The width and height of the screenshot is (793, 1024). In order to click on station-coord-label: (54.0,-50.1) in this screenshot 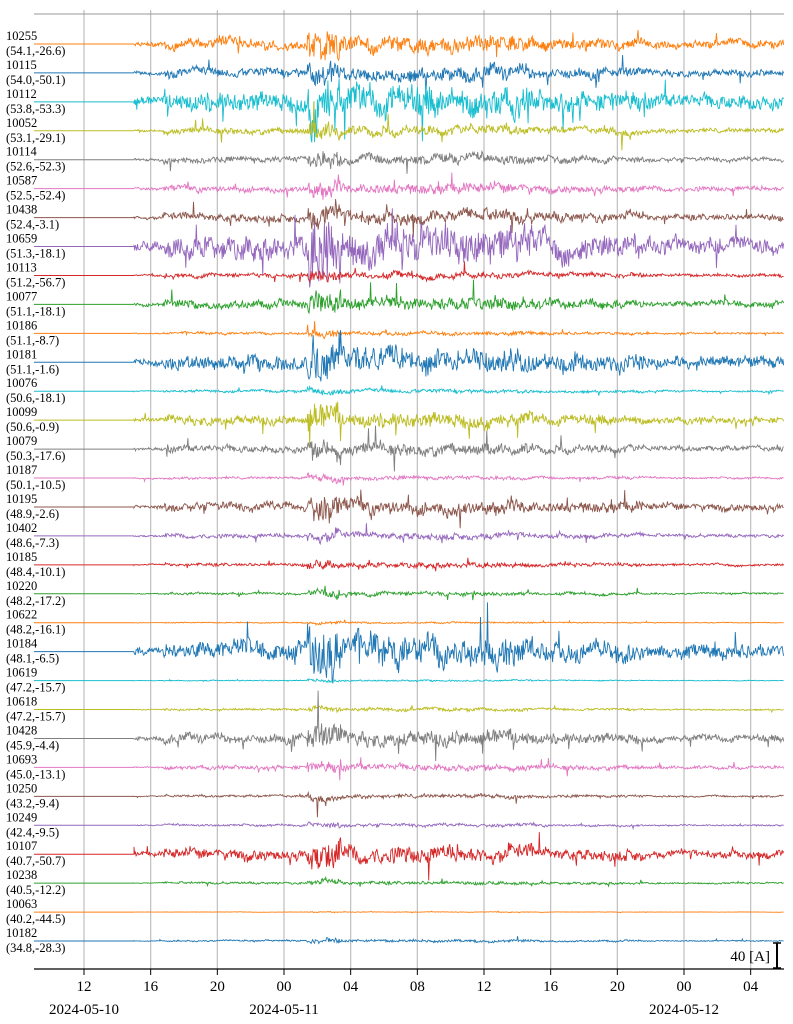, I will do `click(35, 80)`.